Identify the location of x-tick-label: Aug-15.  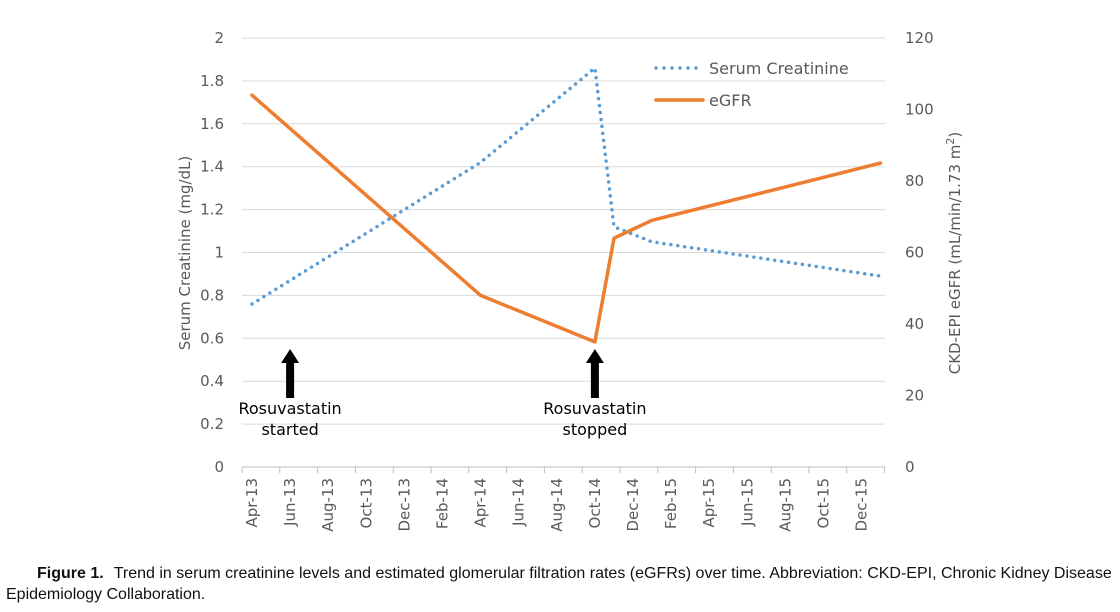
(785, 505).